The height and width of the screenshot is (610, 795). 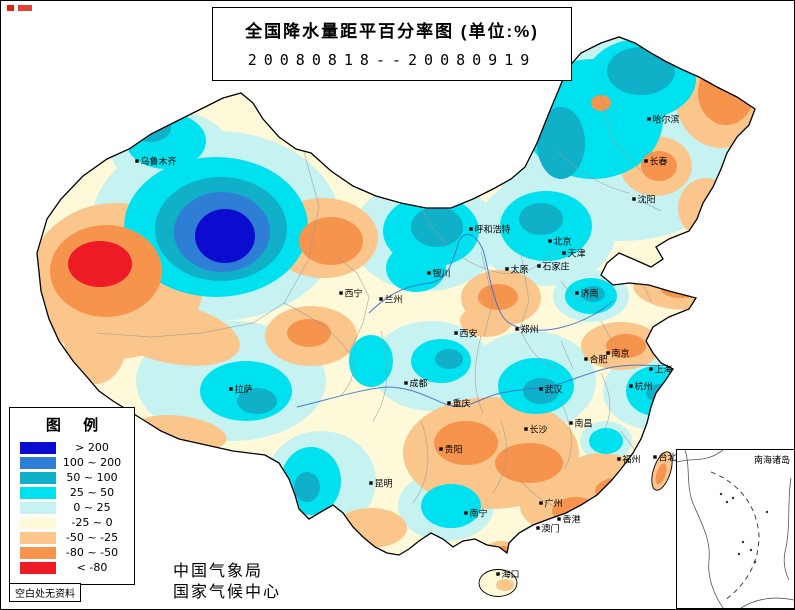 What do you see at coordinates (554, 504) in the screenshot?
I see `city-label: 广州` at bounding box center [554, 504].